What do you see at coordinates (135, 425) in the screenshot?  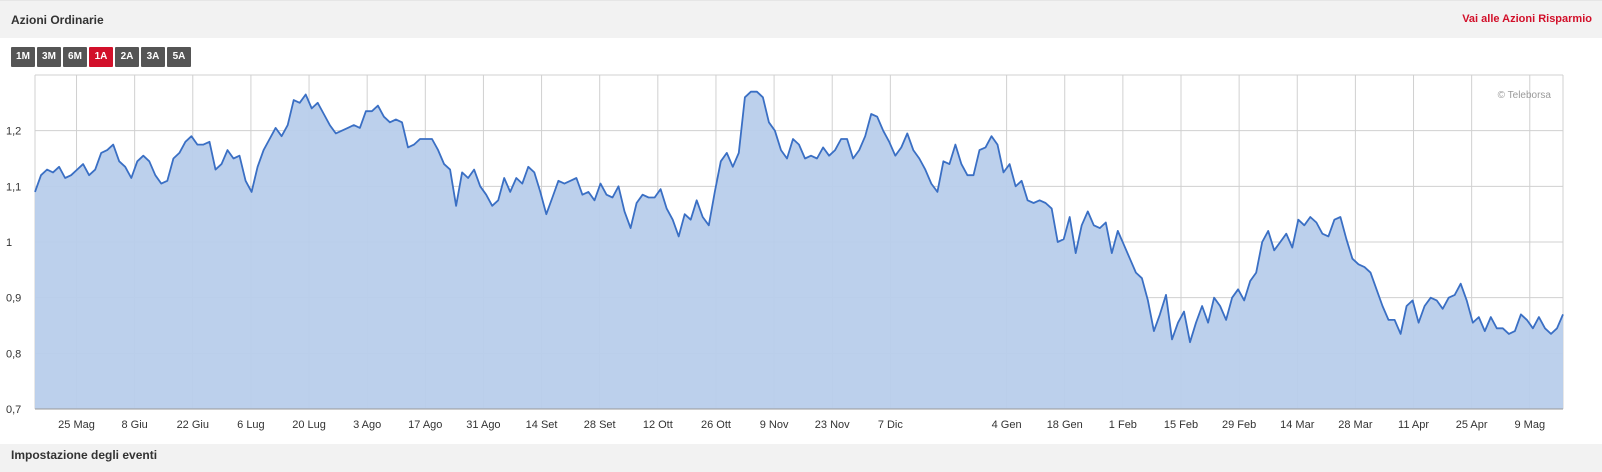 I see `x-tick-label: 8 Giu` at bounding box center [135, 425].